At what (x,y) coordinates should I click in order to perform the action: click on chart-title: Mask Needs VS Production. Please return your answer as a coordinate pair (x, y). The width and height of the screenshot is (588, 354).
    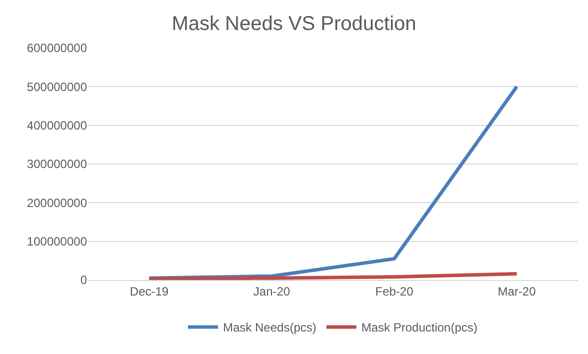
    Looking at the image, I should click on (294, 23).